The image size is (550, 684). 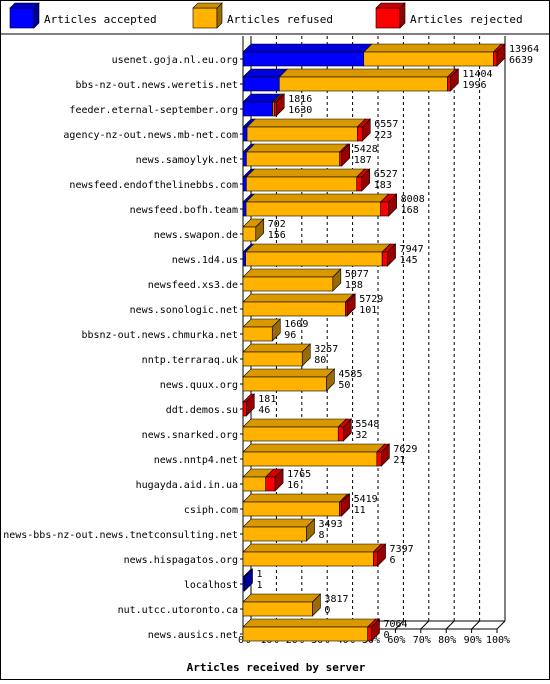 I want to click on x-tick-label: 80%, so click(x=447, y=640).